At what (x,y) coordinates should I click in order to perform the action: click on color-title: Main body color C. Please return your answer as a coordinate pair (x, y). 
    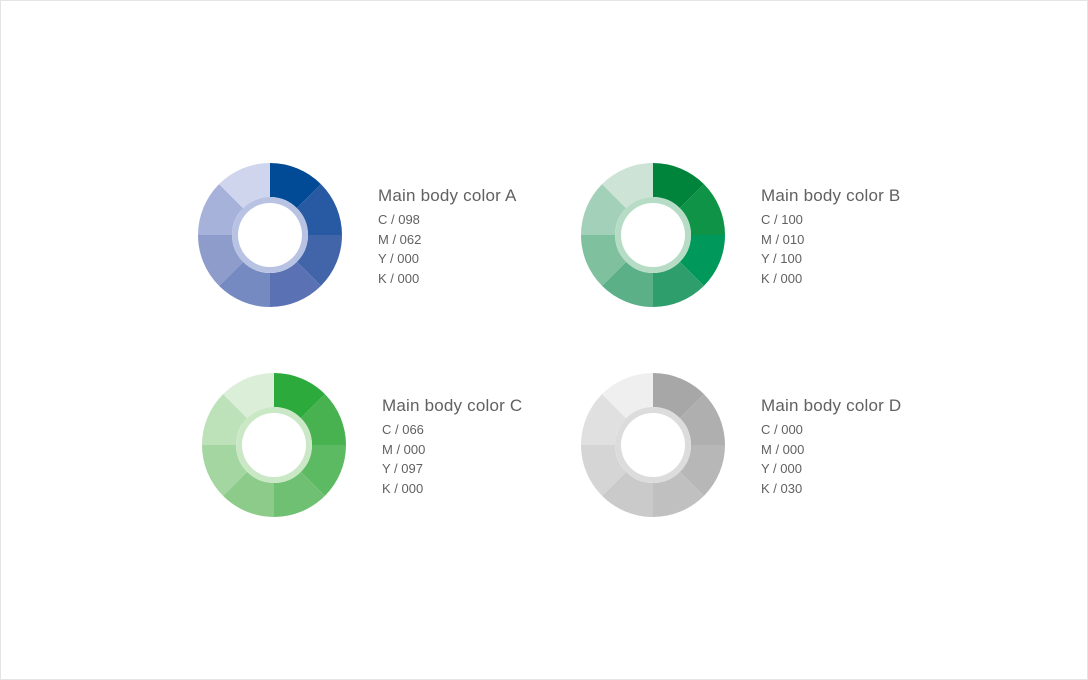
    Looking at the image, I should click on (452, 405).